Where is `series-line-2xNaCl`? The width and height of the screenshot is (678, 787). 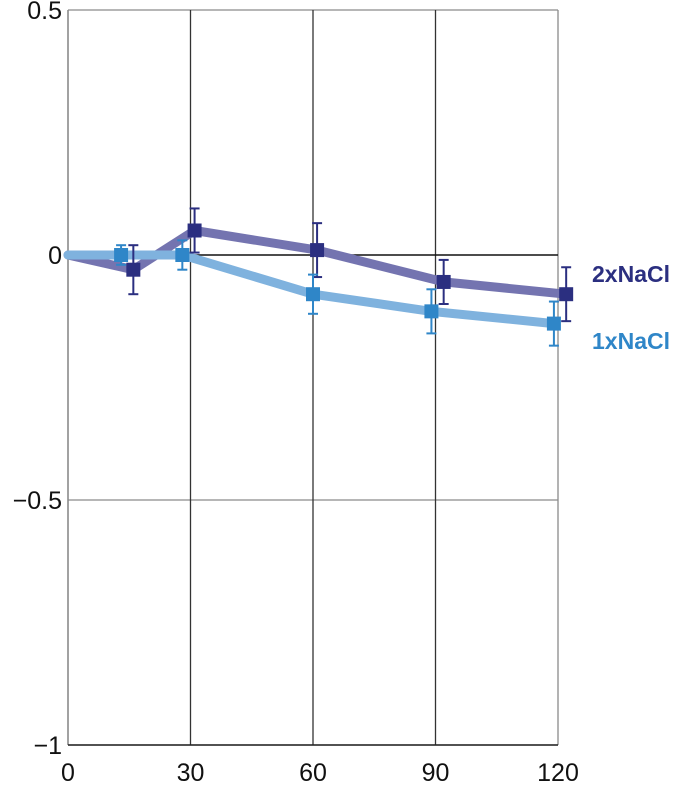 series-line-2xNaCl is located at coordinates (317, 262).